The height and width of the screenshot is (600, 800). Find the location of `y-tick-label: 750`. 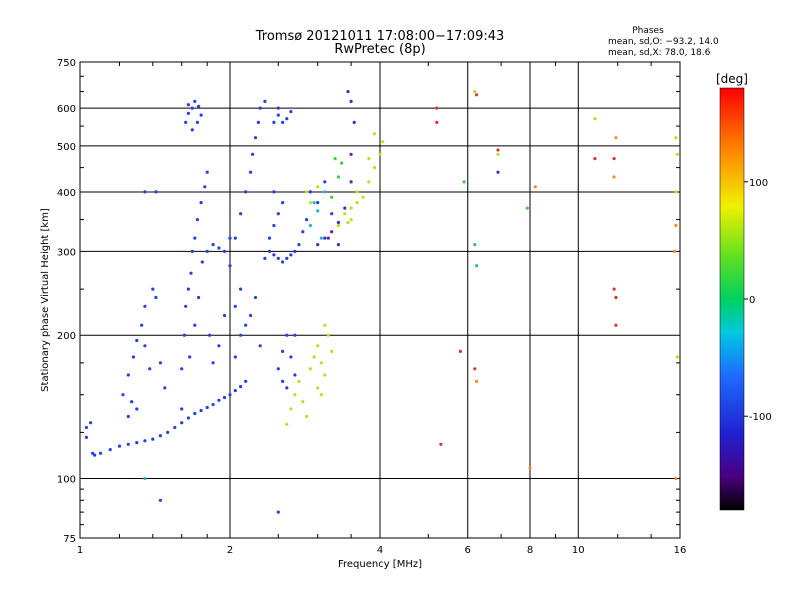

y-tick-label: 750 is located at coordinates (66, 63).